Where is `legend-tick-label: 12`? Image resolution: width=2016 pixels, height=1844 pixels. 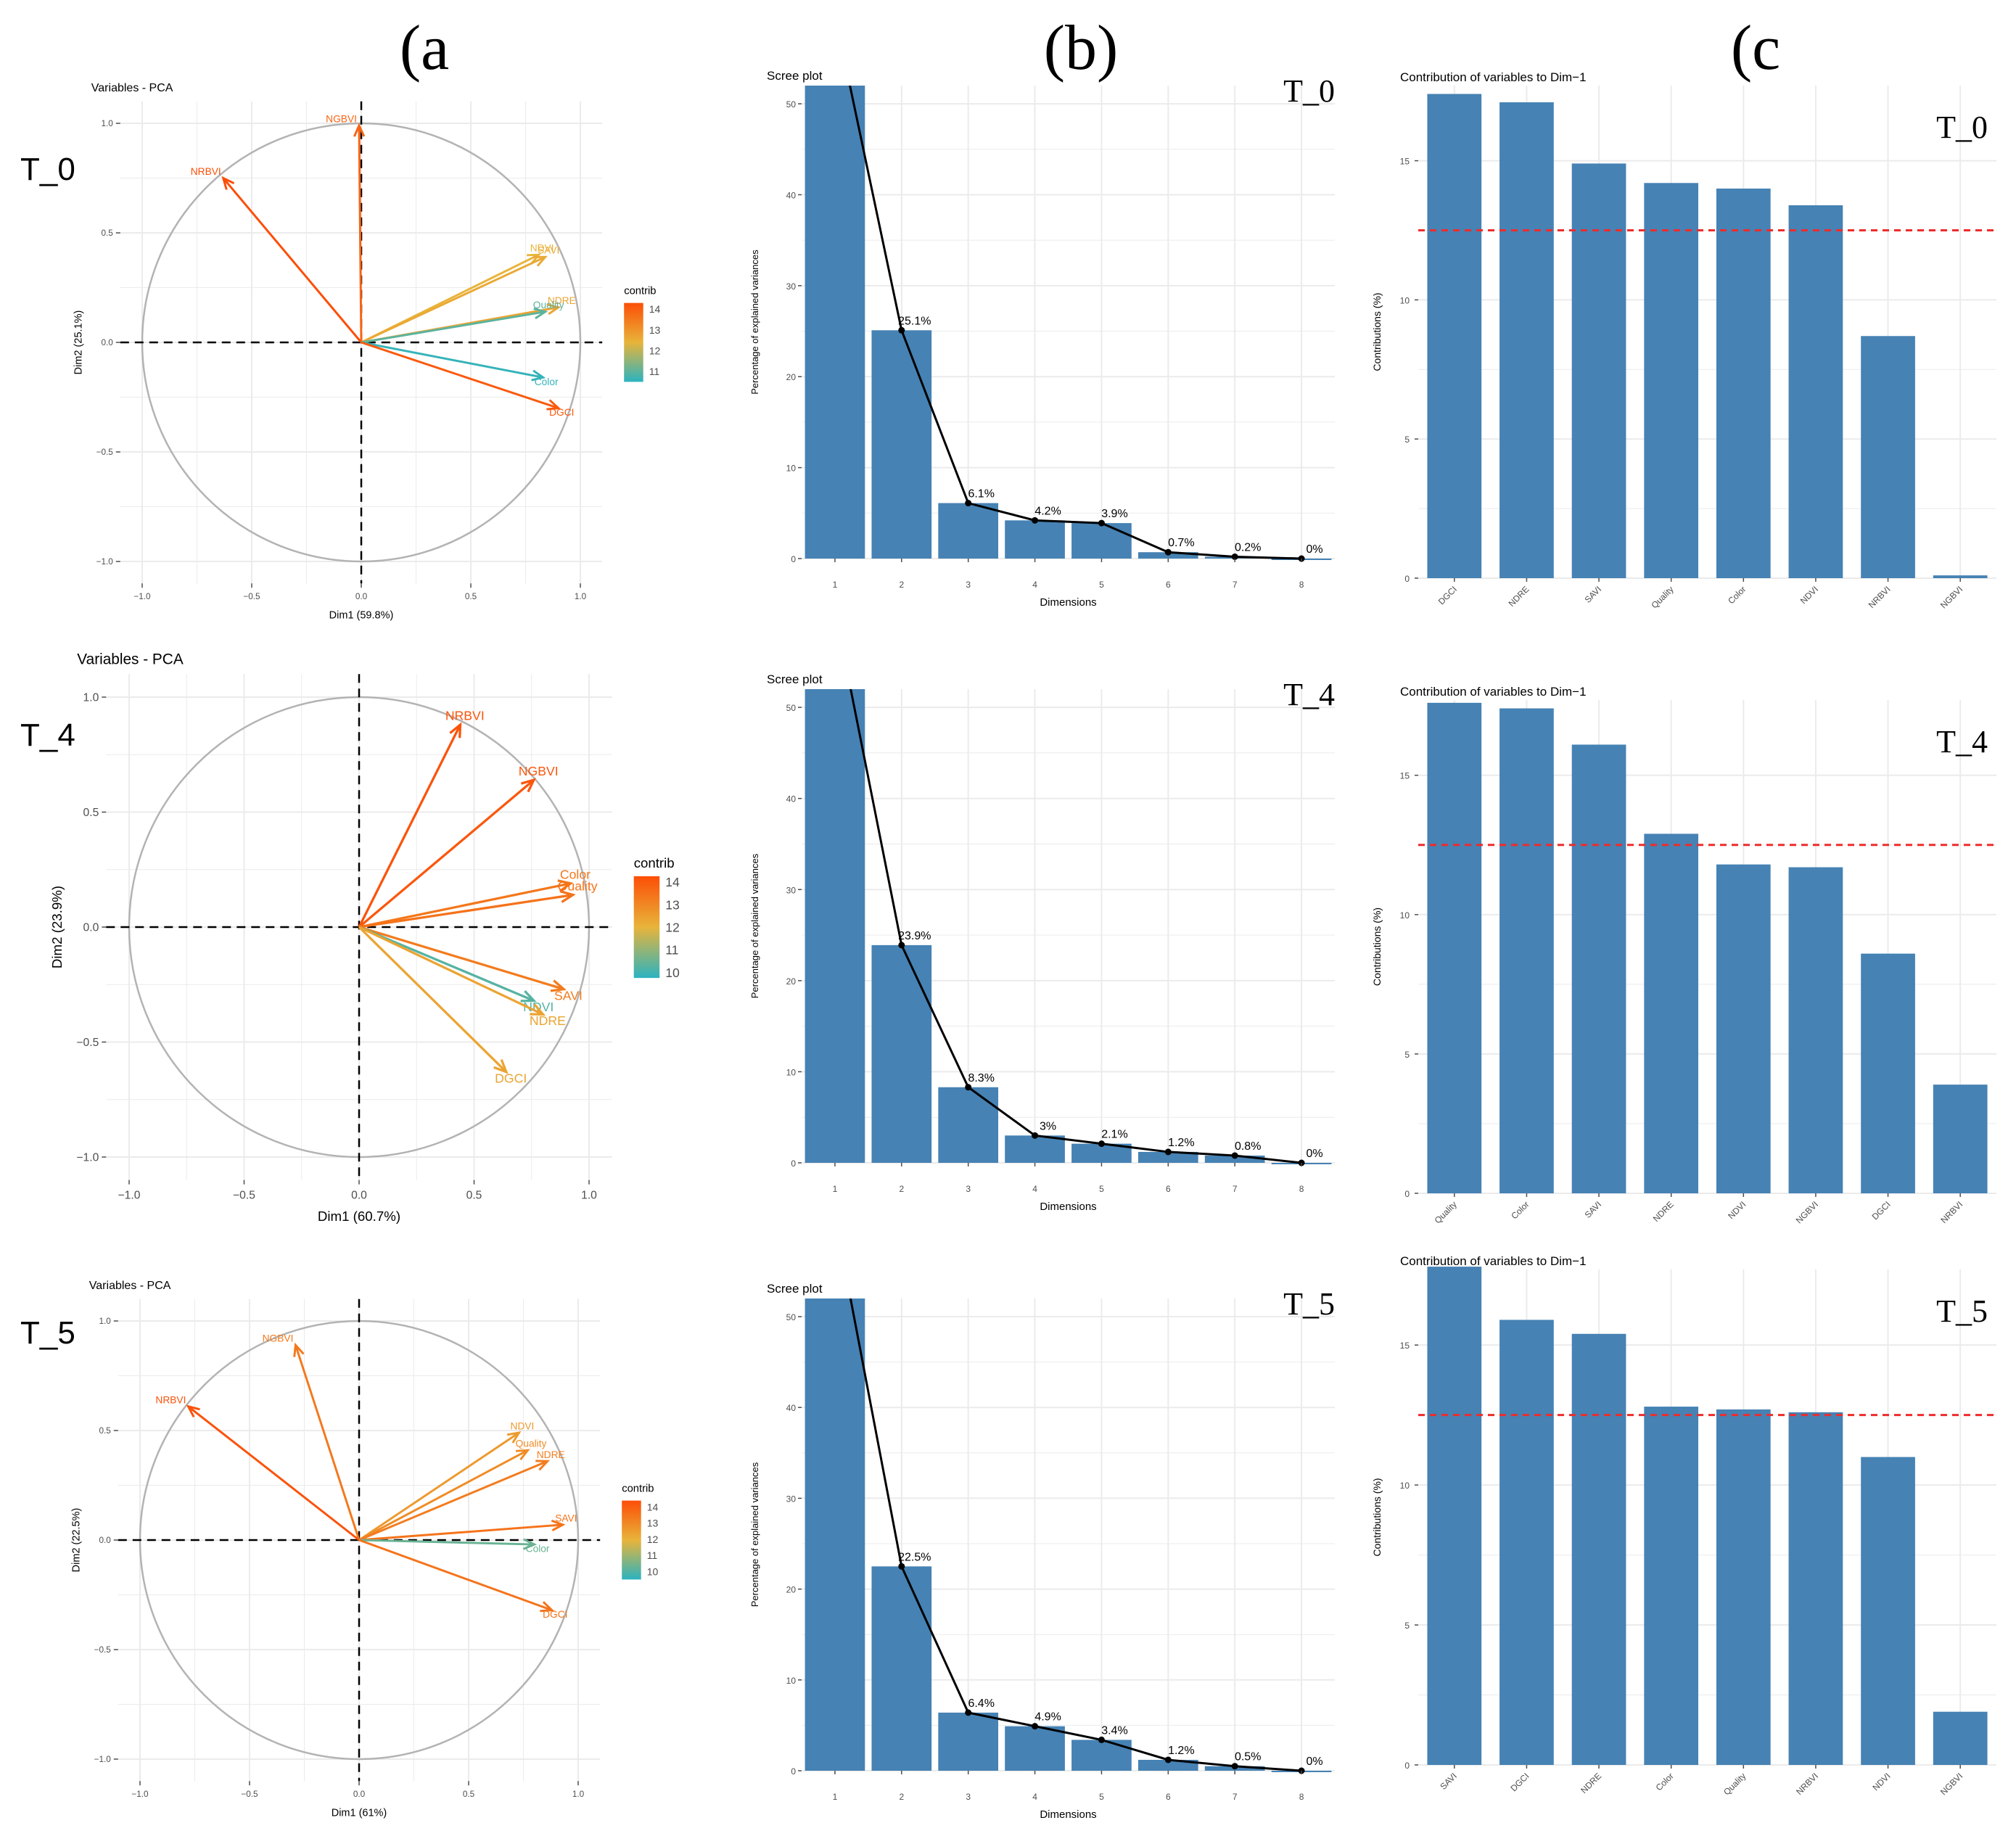
legend-tick-label: 12 is located at coordinates (653, 1539).